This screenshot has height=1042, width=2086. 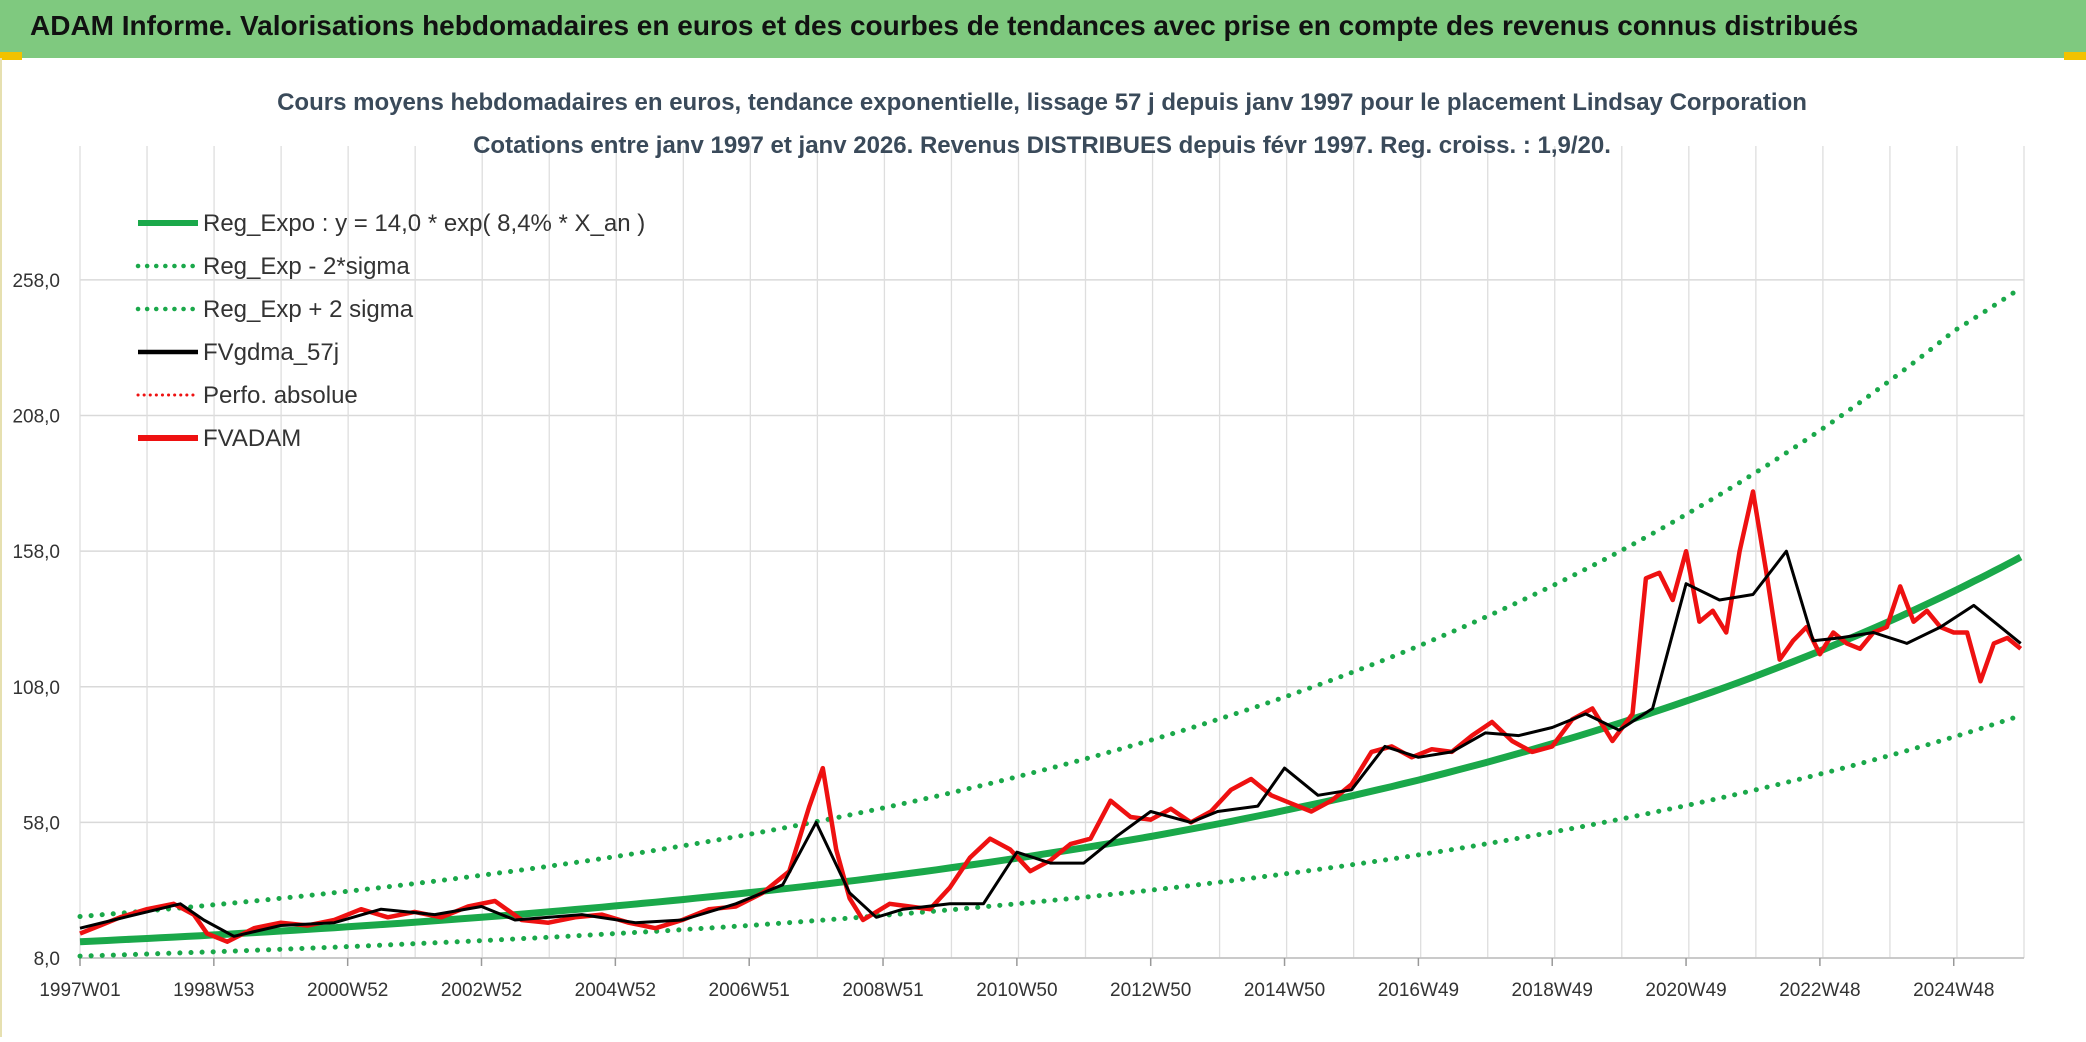 I want to click on x-tick-label: 2016W49, so click(x=1418, y=990).